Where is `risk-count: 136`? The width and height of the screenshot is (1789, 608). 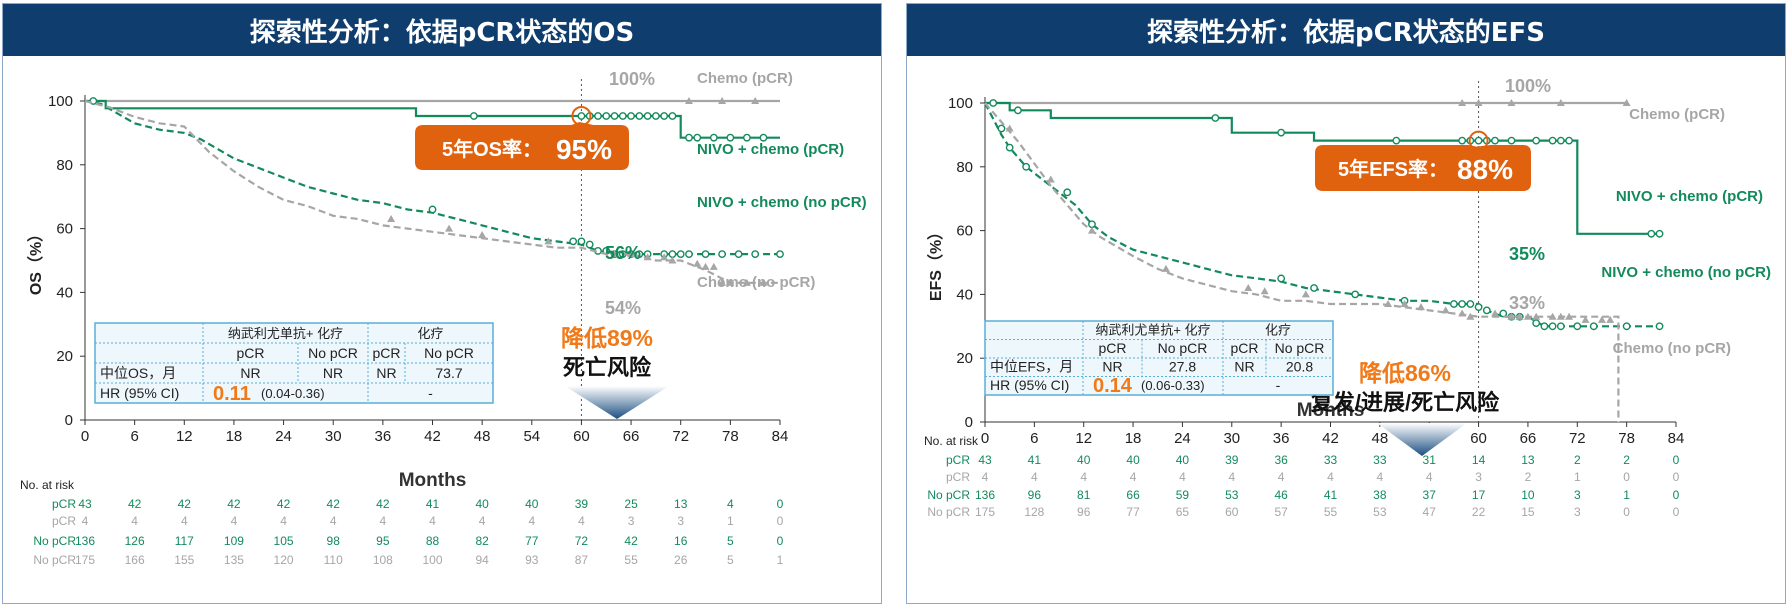
risk-count: 136 is located at coordinates (985, 495).